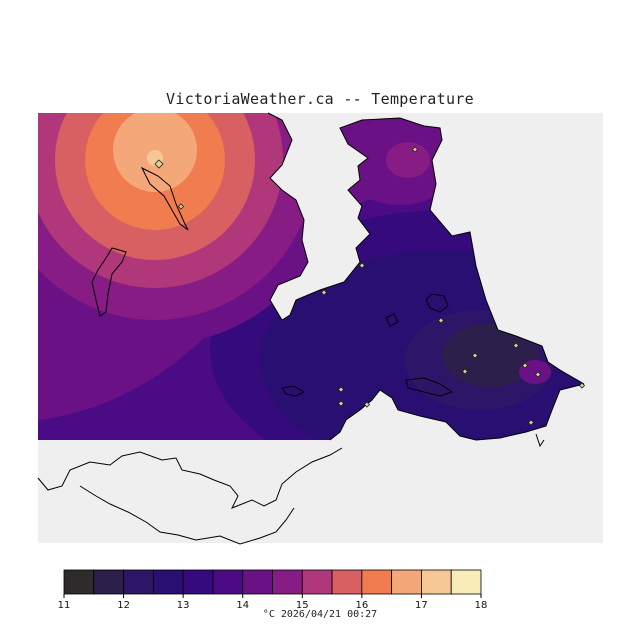 This screenshot has width=640, height=640. I want to click on colorbar-tick-label: 15, so click(302, 605).